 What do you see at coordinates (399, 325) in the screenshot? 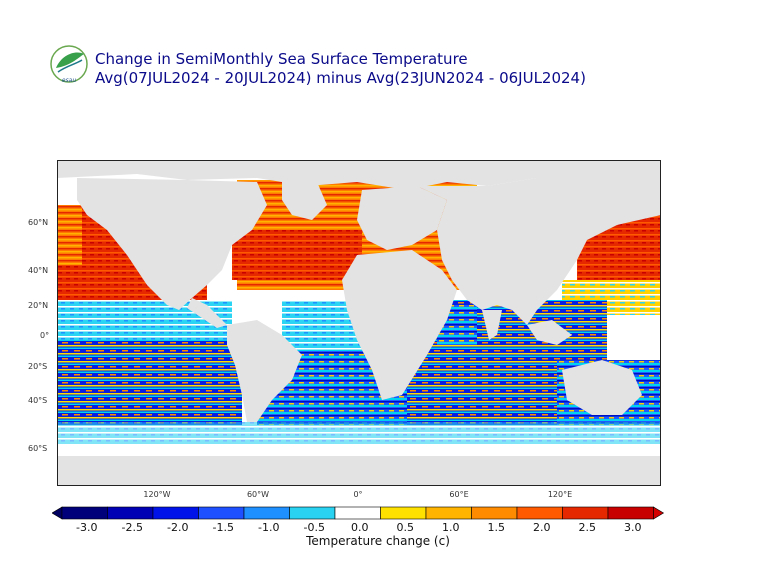
I see `africa` at bounding box center [399, 325].